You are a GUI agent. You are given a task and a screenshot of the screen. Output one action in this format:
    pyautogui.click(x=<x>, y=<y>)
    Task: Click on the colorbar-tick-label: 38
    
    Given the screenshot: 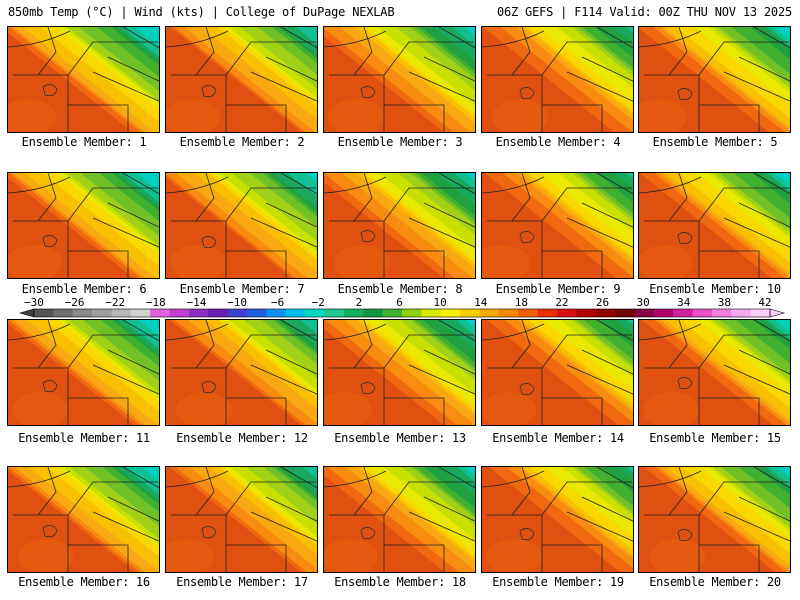 What is the action you would take?
    pyautogui.click(x=724, y=302)
    